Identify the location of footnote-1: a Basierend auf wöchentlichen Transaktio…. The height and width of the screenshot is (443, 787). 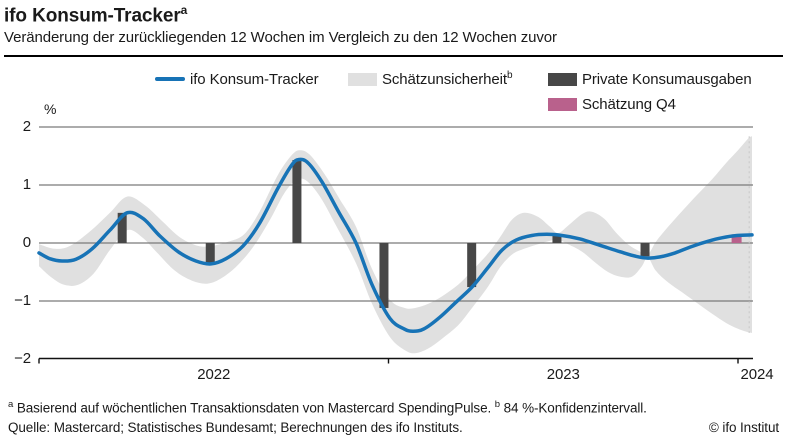
(327, 407).